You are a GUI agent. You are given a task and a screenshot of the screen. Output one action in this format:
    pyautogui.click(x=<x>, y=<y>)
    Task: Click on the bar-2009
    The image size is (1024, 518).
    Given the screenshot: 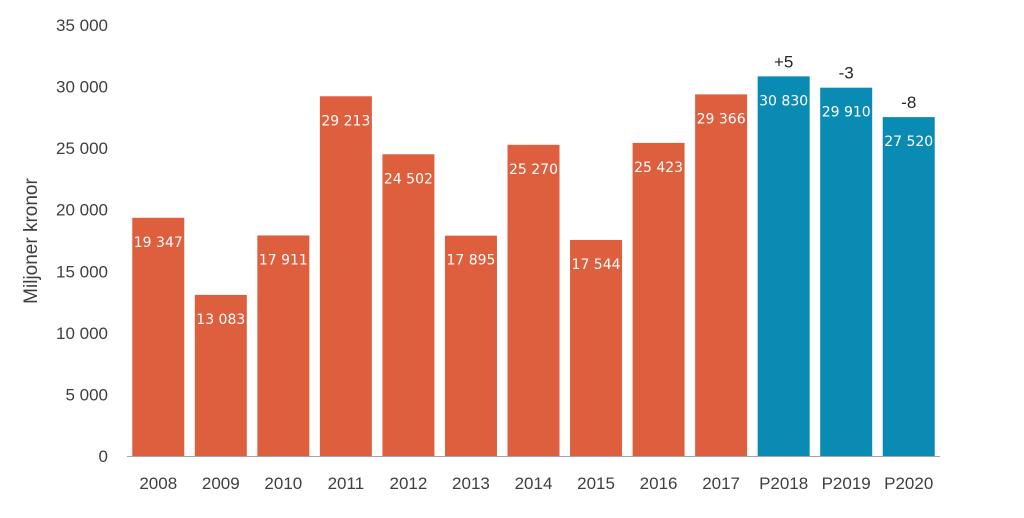 What is the action you would take?
    pyautogui.click(x=220, y=375)
    